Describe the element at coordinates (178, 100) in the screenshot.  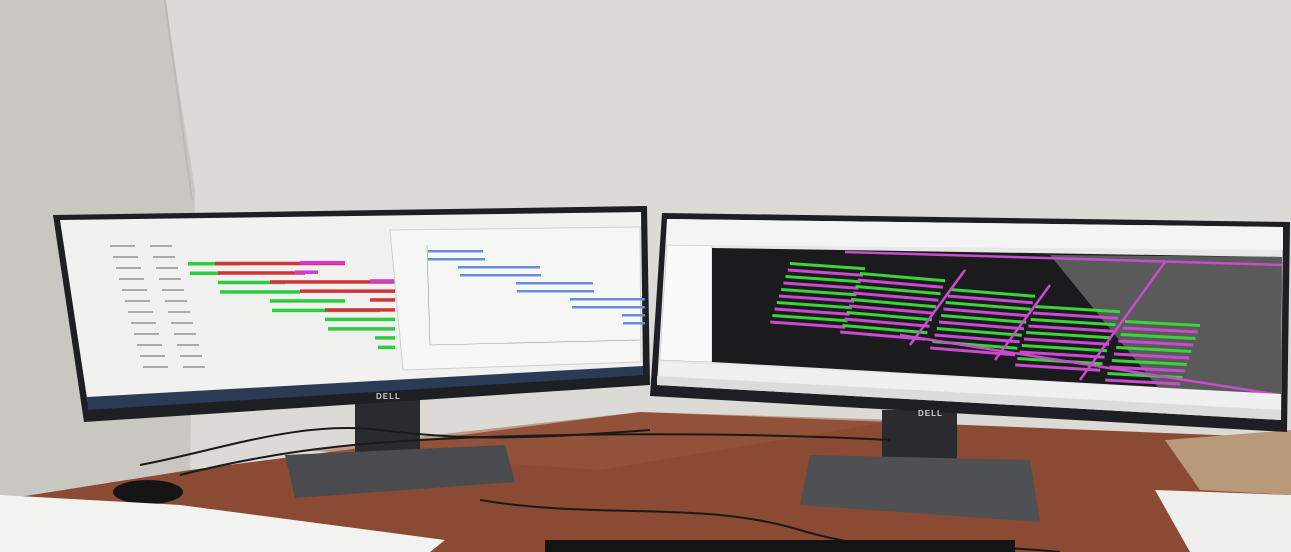
I see `wall-corner-edge` at that location.